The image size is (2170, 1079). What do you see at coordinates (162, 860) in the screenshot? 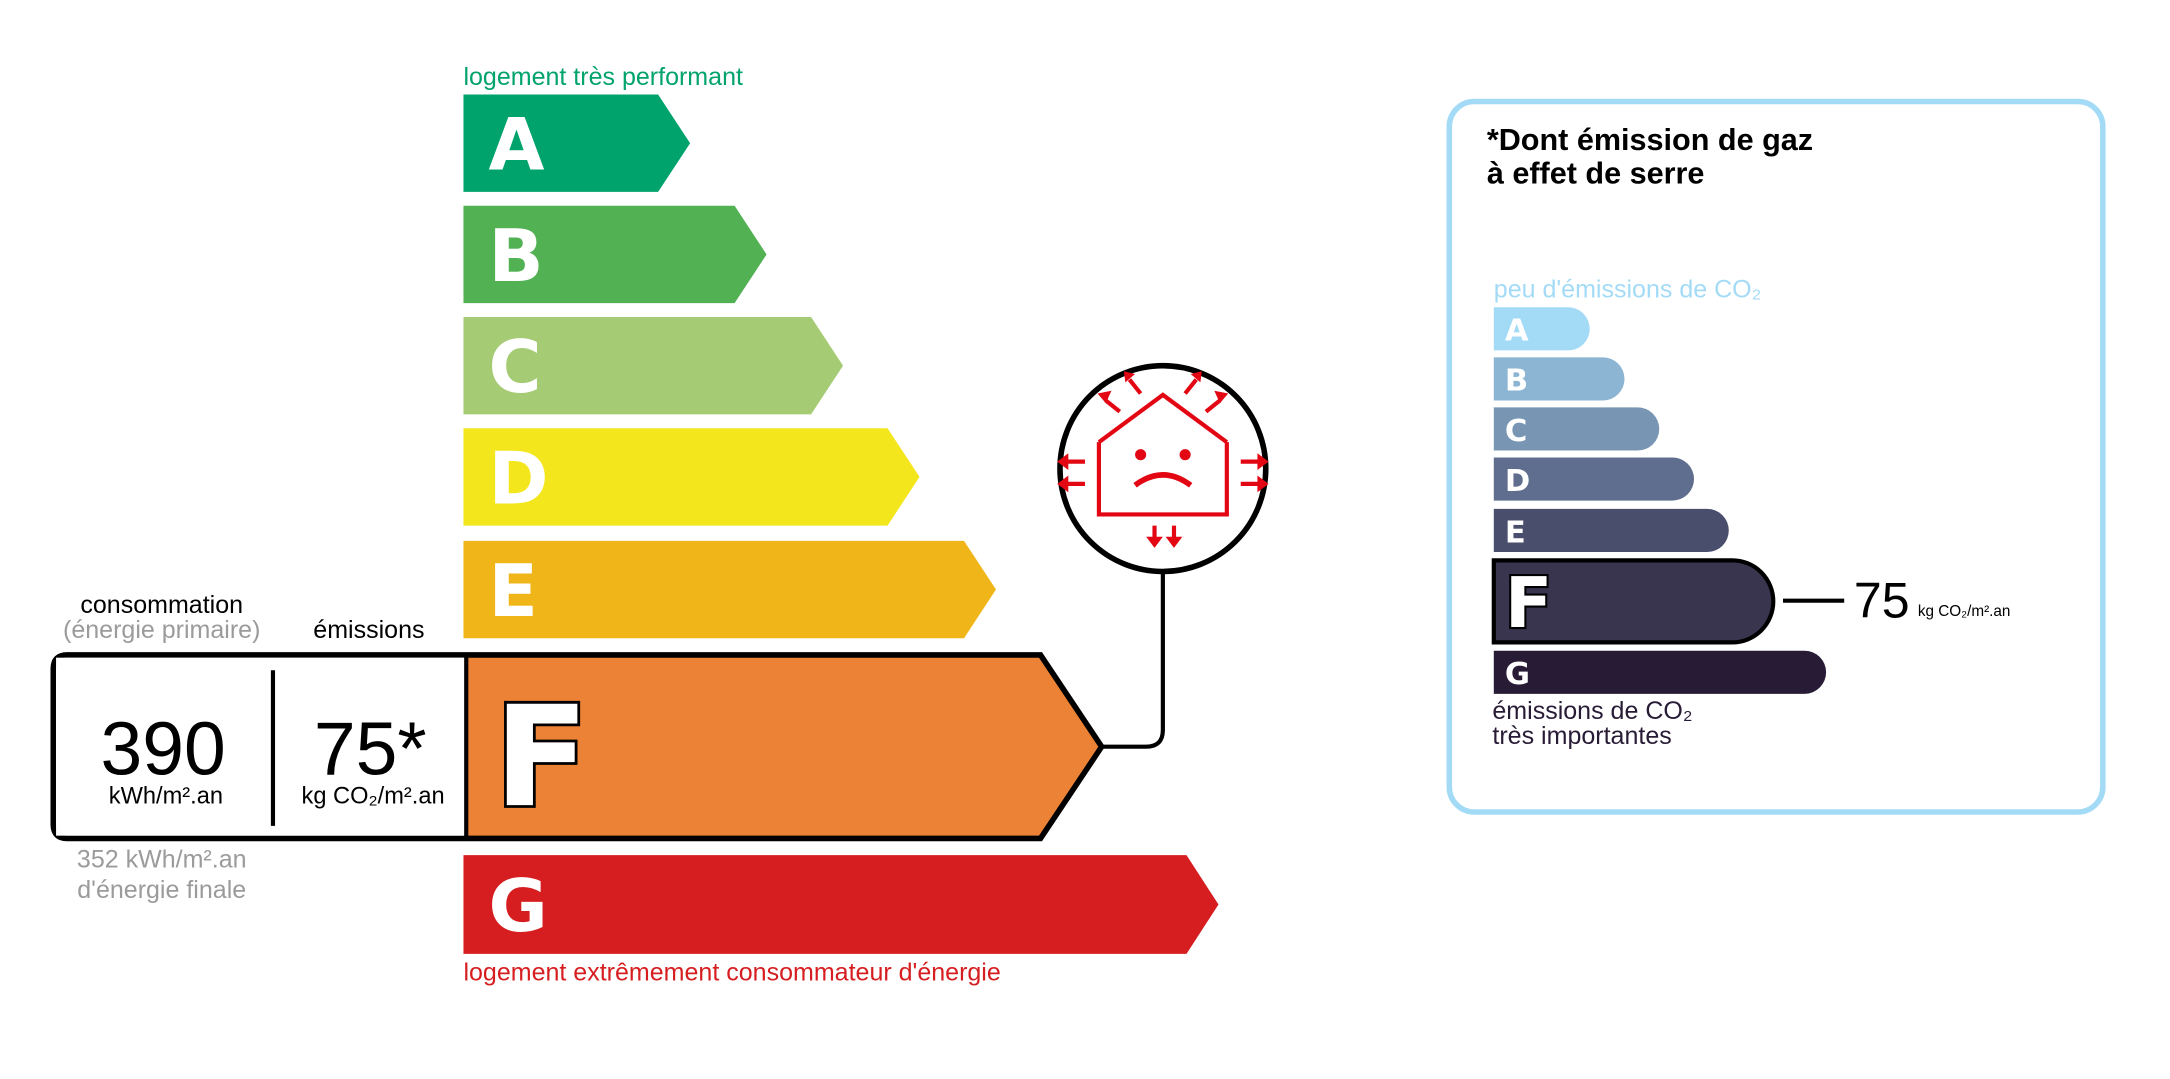
I see `final-energy-value: 352 kWh/m².an` at bounding box center [162, 860].